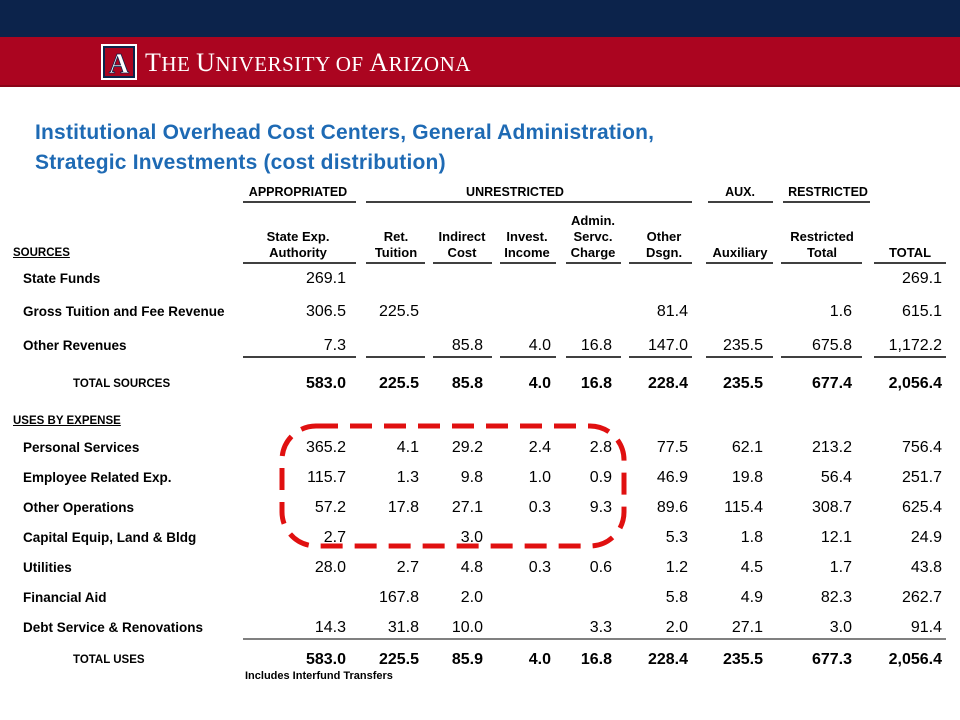 This screenshot has height=720, width=960. What do you see at coordinates (398, 659) in the screenshot?
I see `total-uses-row-value-1: 225.5` at bounding box center [398, 659].